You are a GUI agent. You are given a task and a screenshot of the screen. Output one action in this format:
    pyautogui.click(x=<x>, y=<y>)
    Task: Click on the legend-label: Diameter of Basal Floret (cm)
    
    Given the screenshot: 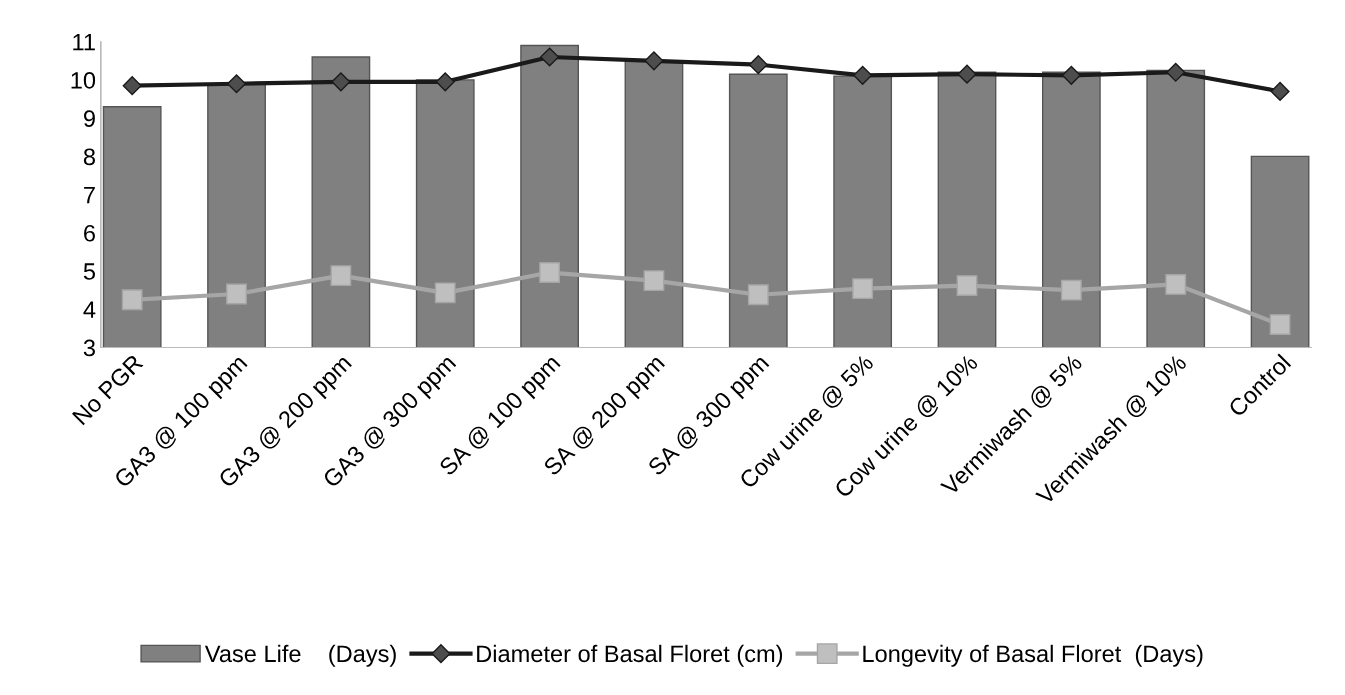 What is the action you would take?
    pyautogui.click(x=630, y=655)
    